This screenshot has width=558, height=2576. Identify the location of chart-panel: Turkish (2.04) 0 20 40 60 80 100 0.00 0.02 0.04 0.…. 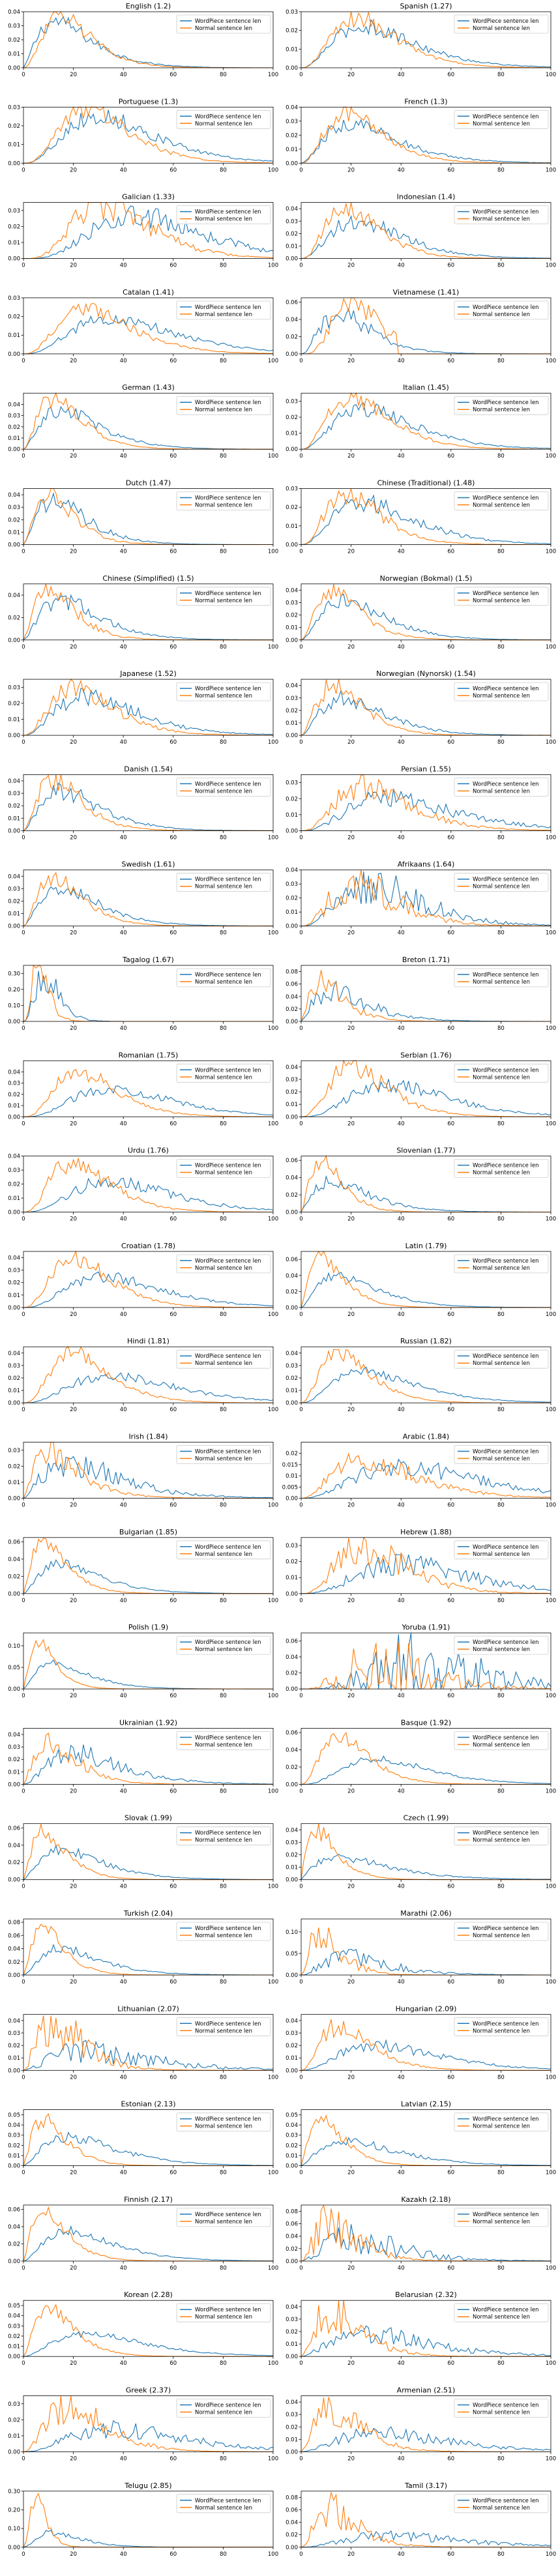
(143, 1947).